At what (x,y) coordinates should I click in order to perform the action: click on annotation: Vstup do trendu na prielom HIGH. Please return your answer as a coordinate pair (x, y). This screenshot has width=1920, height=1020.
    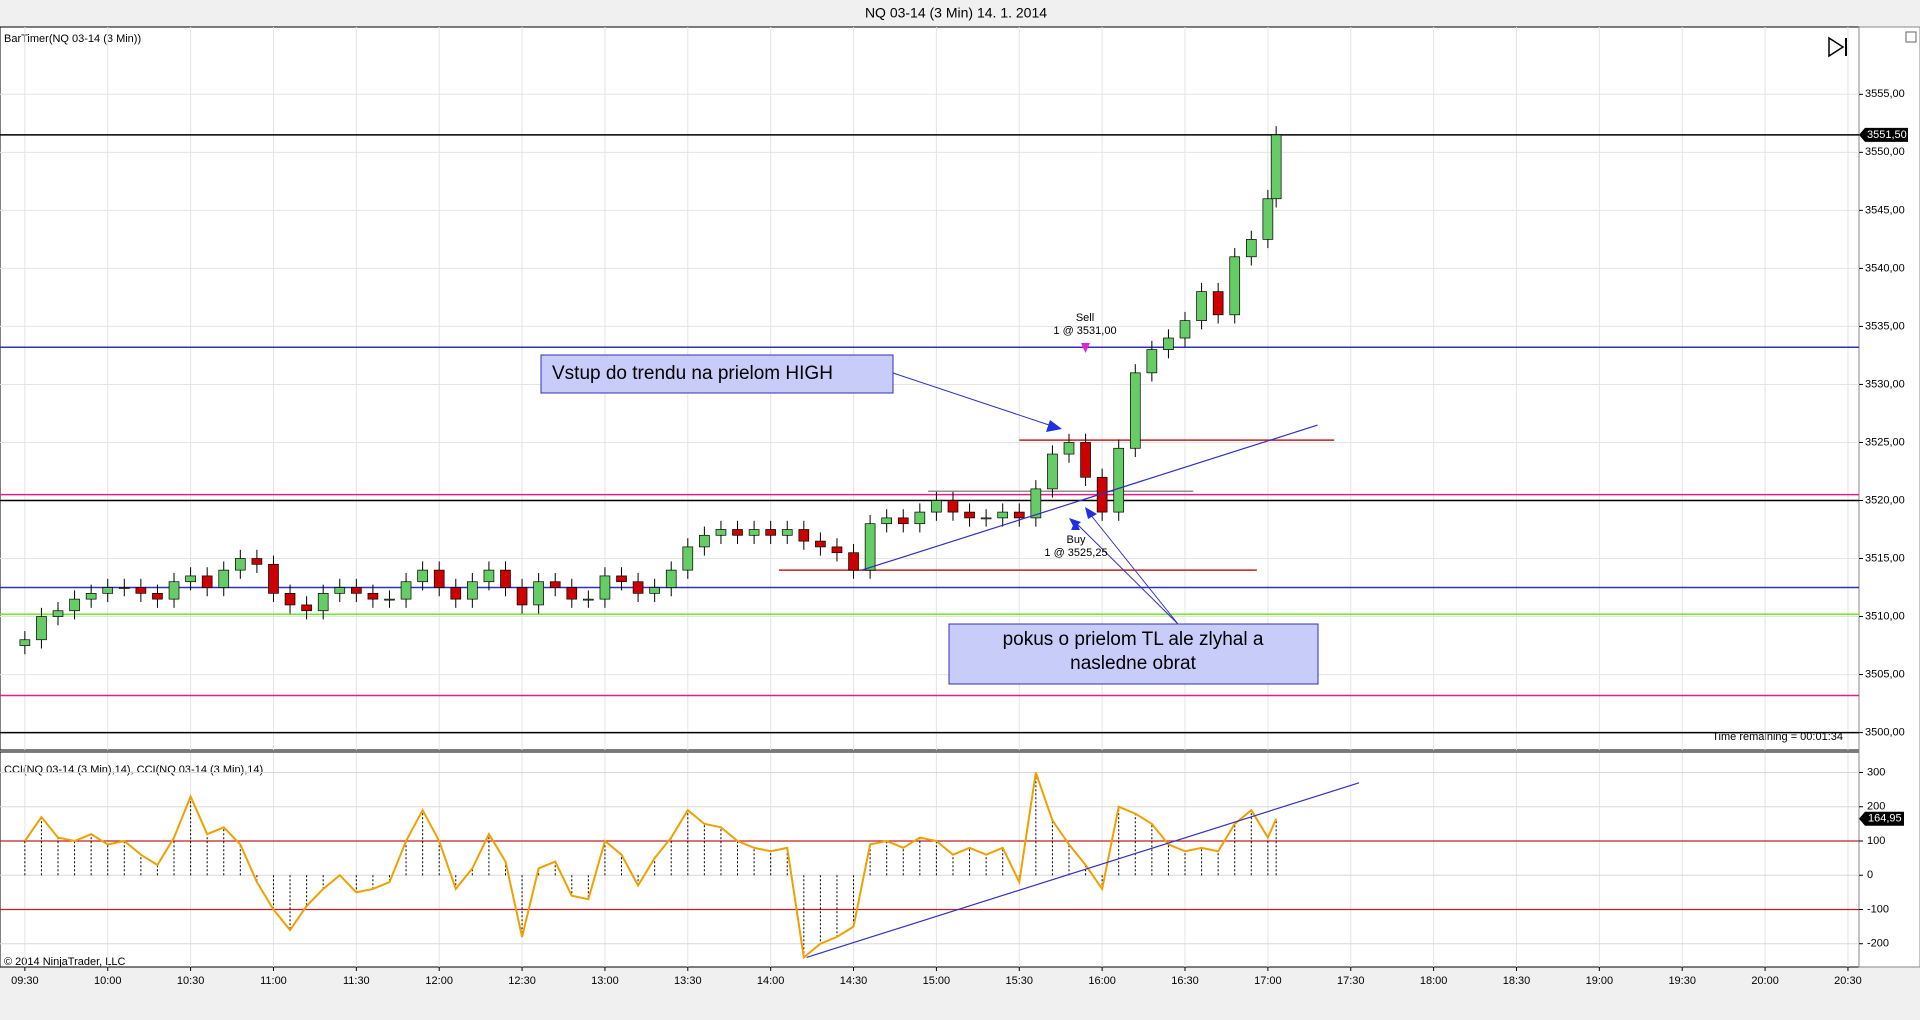
    Looking at the image, I should click on (692, 373).